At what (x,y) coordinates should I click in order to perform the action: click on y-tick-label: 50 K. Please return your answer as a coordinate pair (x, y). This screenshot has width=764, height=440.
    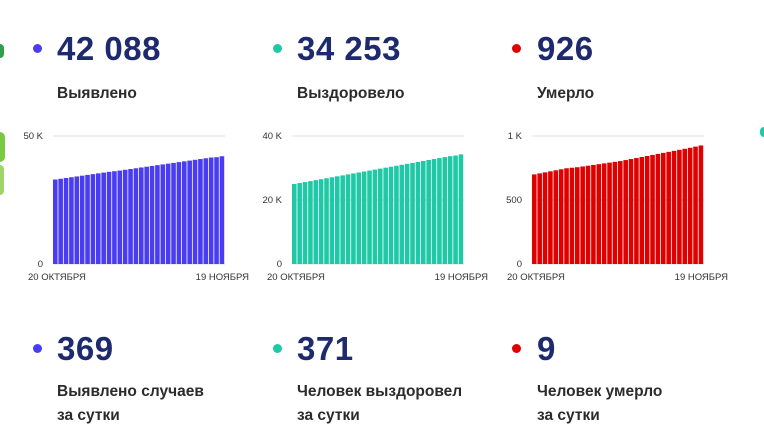
    Looking at the image, I should click on (33, 136).